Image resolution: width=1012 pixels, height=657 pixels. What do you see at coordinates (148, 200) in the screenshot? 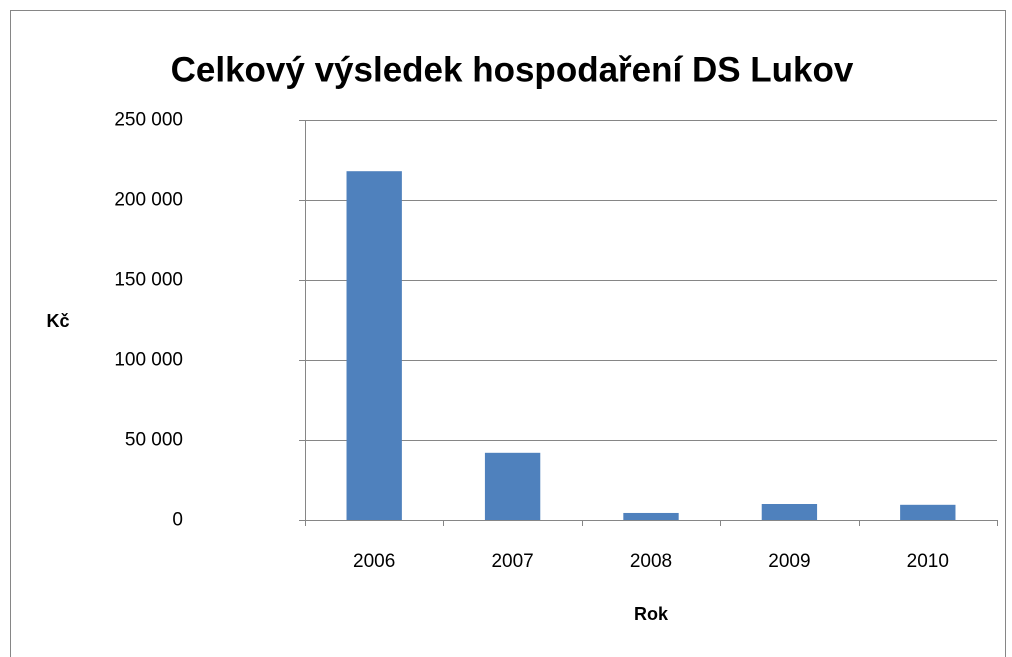
I see `y-tick-label: 200 000` at bounding box center [148, 200].